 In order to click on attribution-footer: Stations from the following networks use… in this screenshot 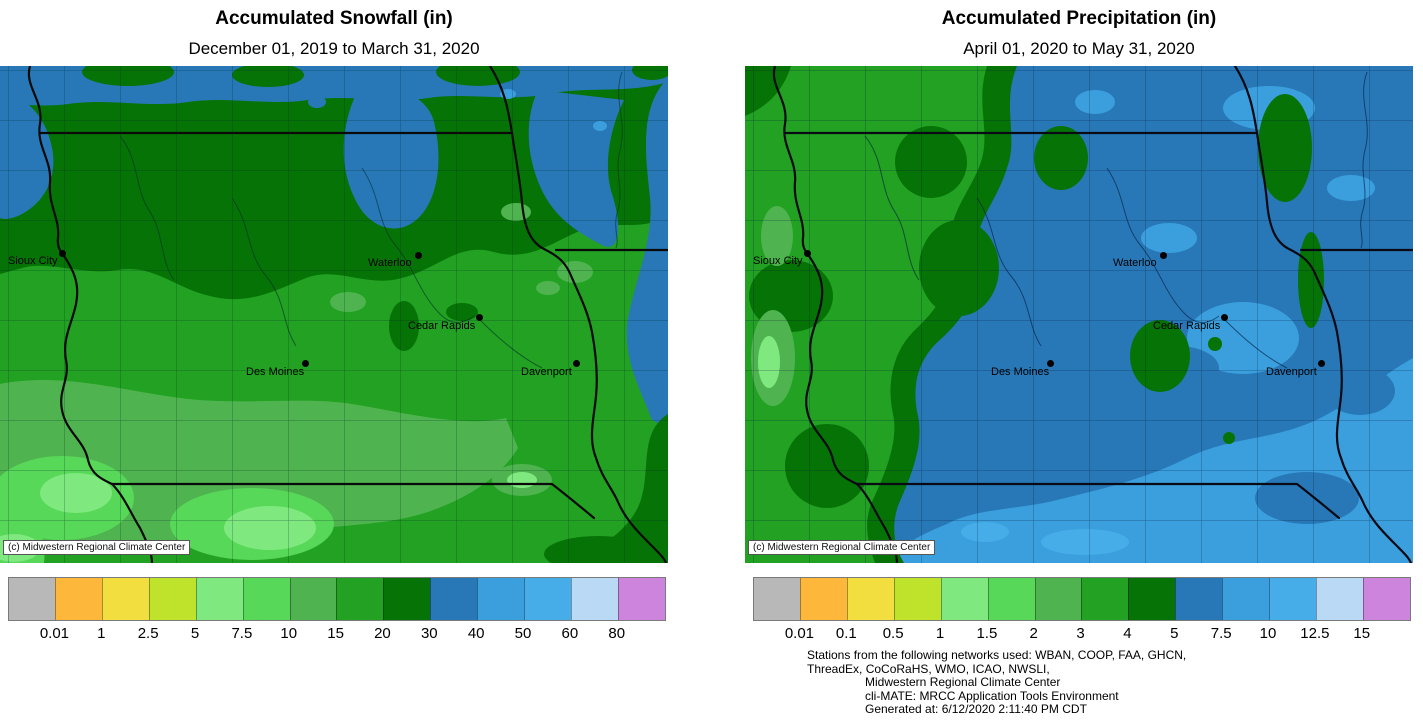, I will do `click(1112, 682)`.